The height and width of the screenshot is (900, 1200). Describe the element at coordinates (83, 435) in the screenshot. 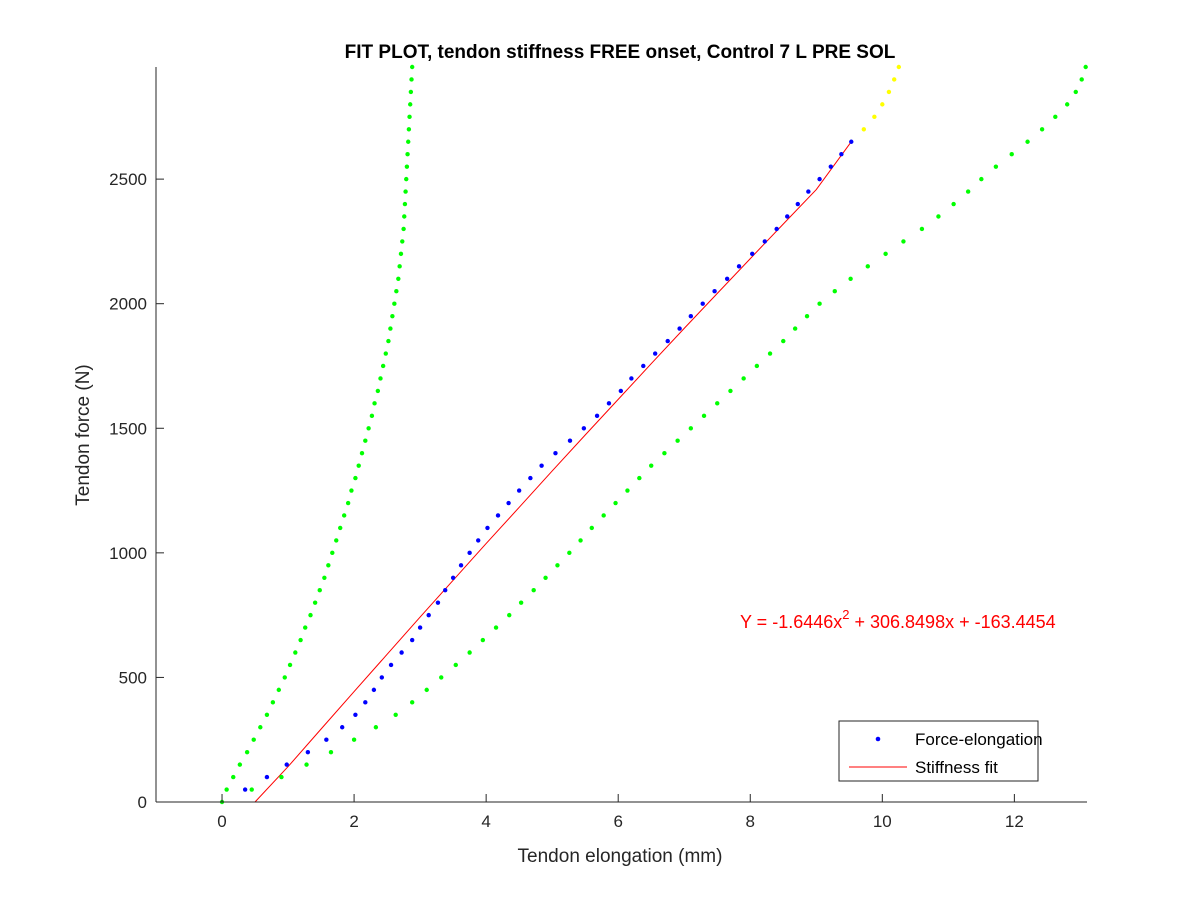

I see `y-axis-label: Tendon force (N)` at that location.